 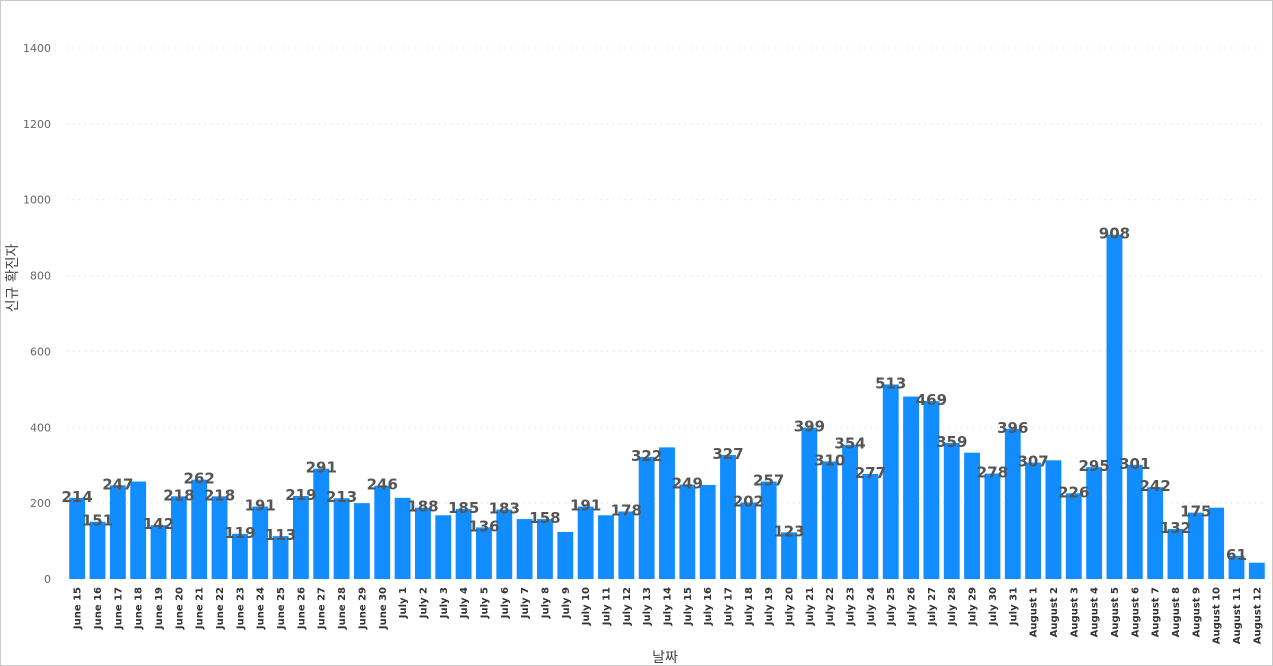 What do you see at coordinates (483, 526) in the screenshot?
I see `data-label: 136` at bounding box center [483, 526].